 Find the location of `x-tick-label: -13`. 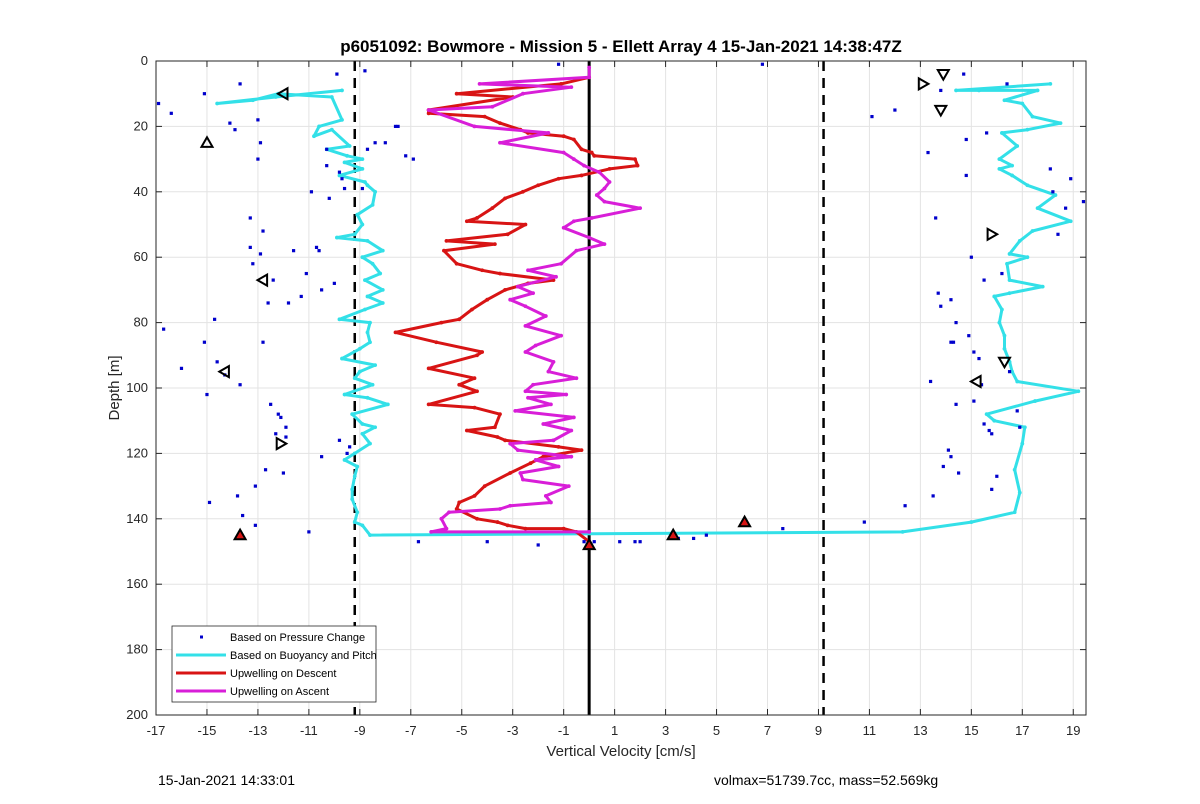

x-tick-label: -13 is located at coordinates (258, 730).